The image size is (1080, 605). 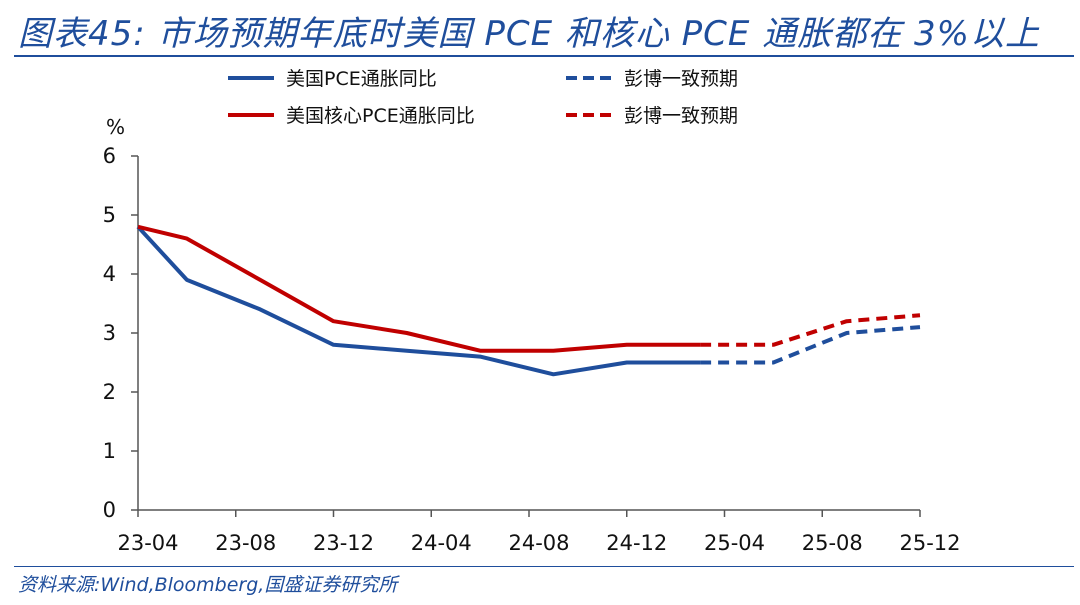 I want to click on x-tick-label: 25-04, so click(x=734, y=543).